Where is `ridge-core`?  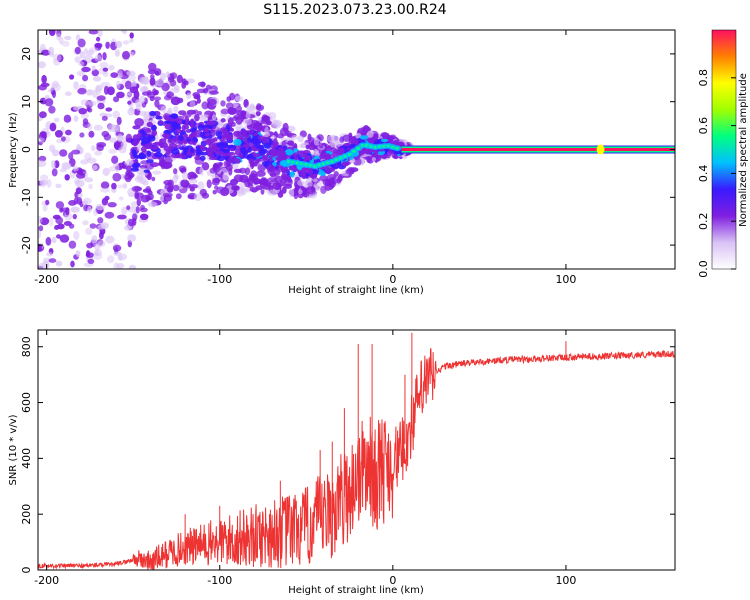
ridge-core is located at coordinates (397, 148).